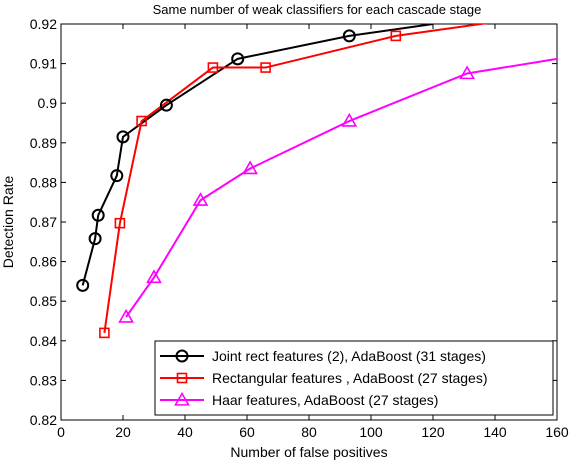 This screenshot has width=572, height=462. What do you see at coordinates (43, 182) in the screenshot?
I see `y-tick-label: 0.88` at bounding box center [43, 182].